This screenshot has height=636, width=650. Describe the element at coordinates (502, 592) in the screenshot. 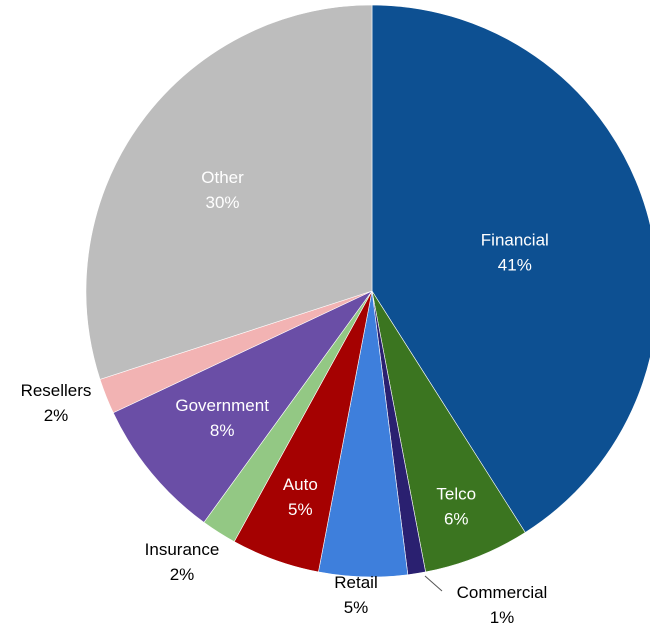

I see `slice-name: Commercial` at that location.